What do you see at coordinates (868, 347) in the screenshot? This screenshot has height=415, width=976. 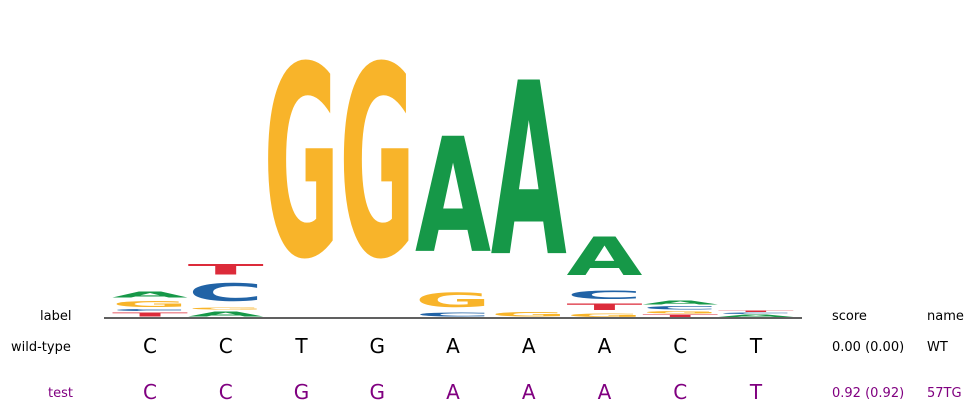 I see `row-score: 0.00 (0.00)` at bounding box center [868, 347].